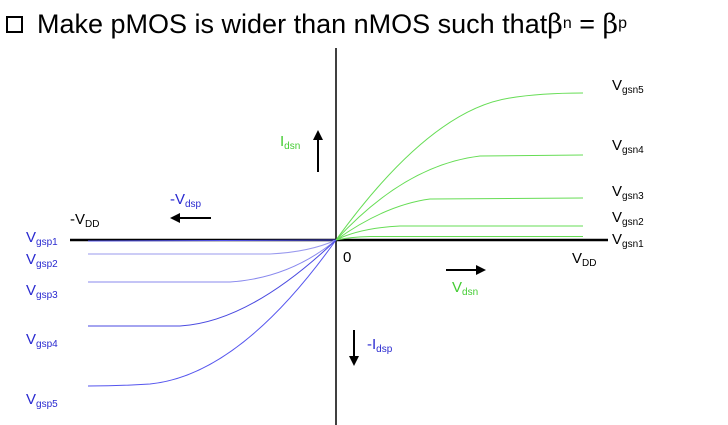  What do you see at coordinates (459, 219) in the screenshot?
I see `nmos-curve-vgsn3` at bounding box center [459, 219].